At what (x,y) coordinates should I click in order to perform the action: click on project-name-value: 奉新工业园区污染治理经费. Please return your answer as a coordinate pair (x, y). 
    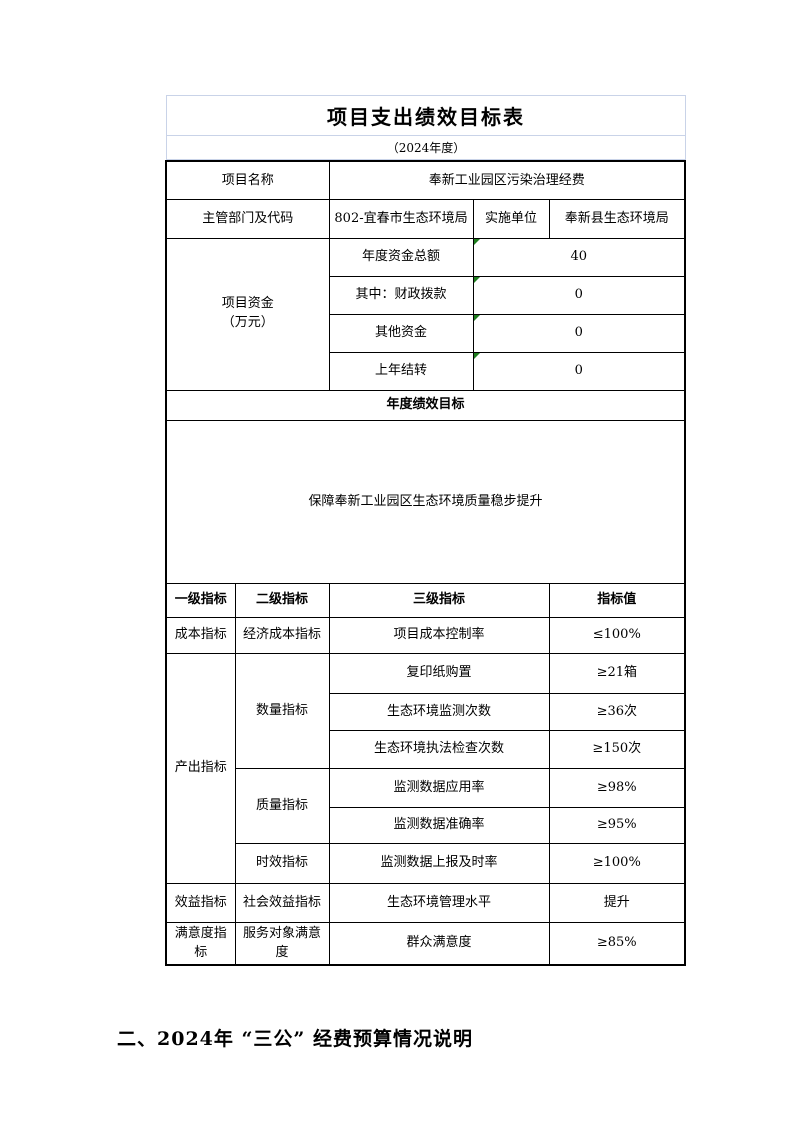
    Looking at the image, I should click on (507, 180).